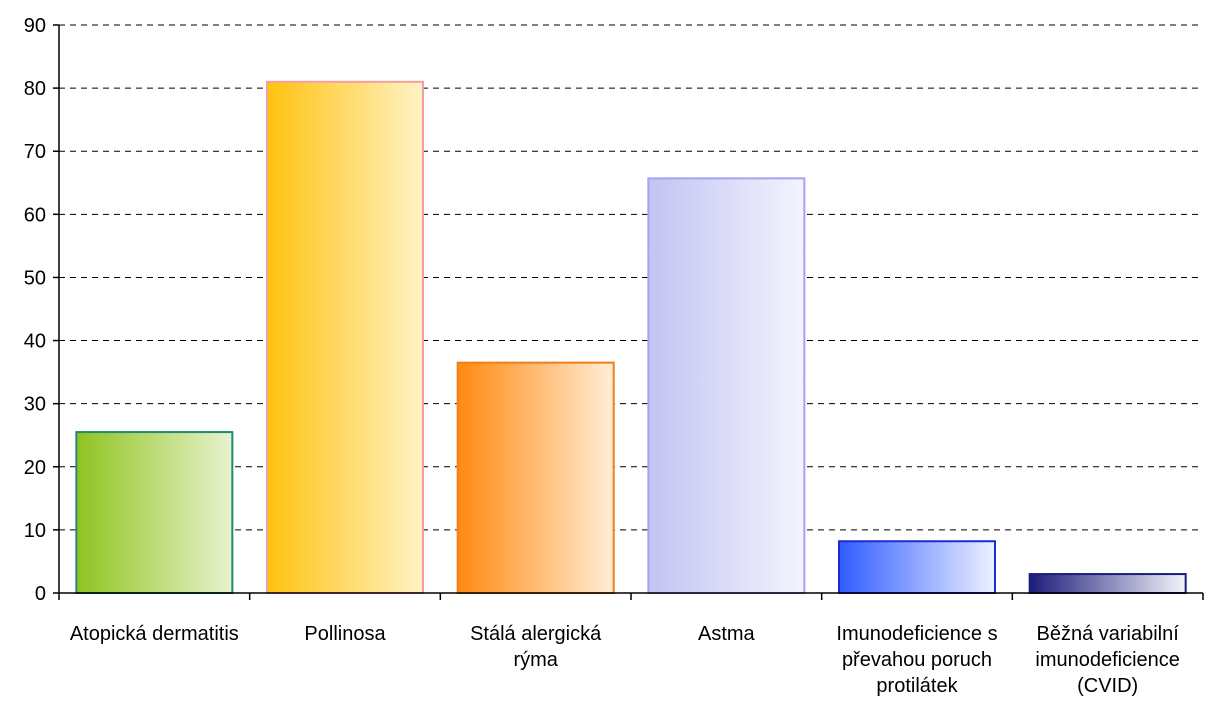  What do you see at coordinates (536, 647) in the screenshot?
I see `x-category-label: Stálá alergická rýma` at bounding box center [536, 647].